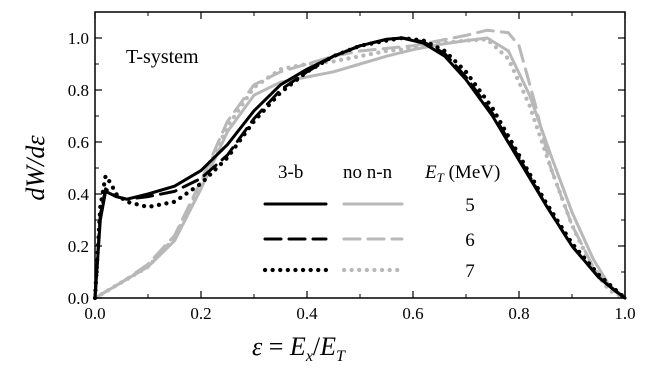  Describe the element at coordinates (381, 222) in the screenshot. I see `legend: 3-b no n-n ET (MeV) 5 6 7` at that location.